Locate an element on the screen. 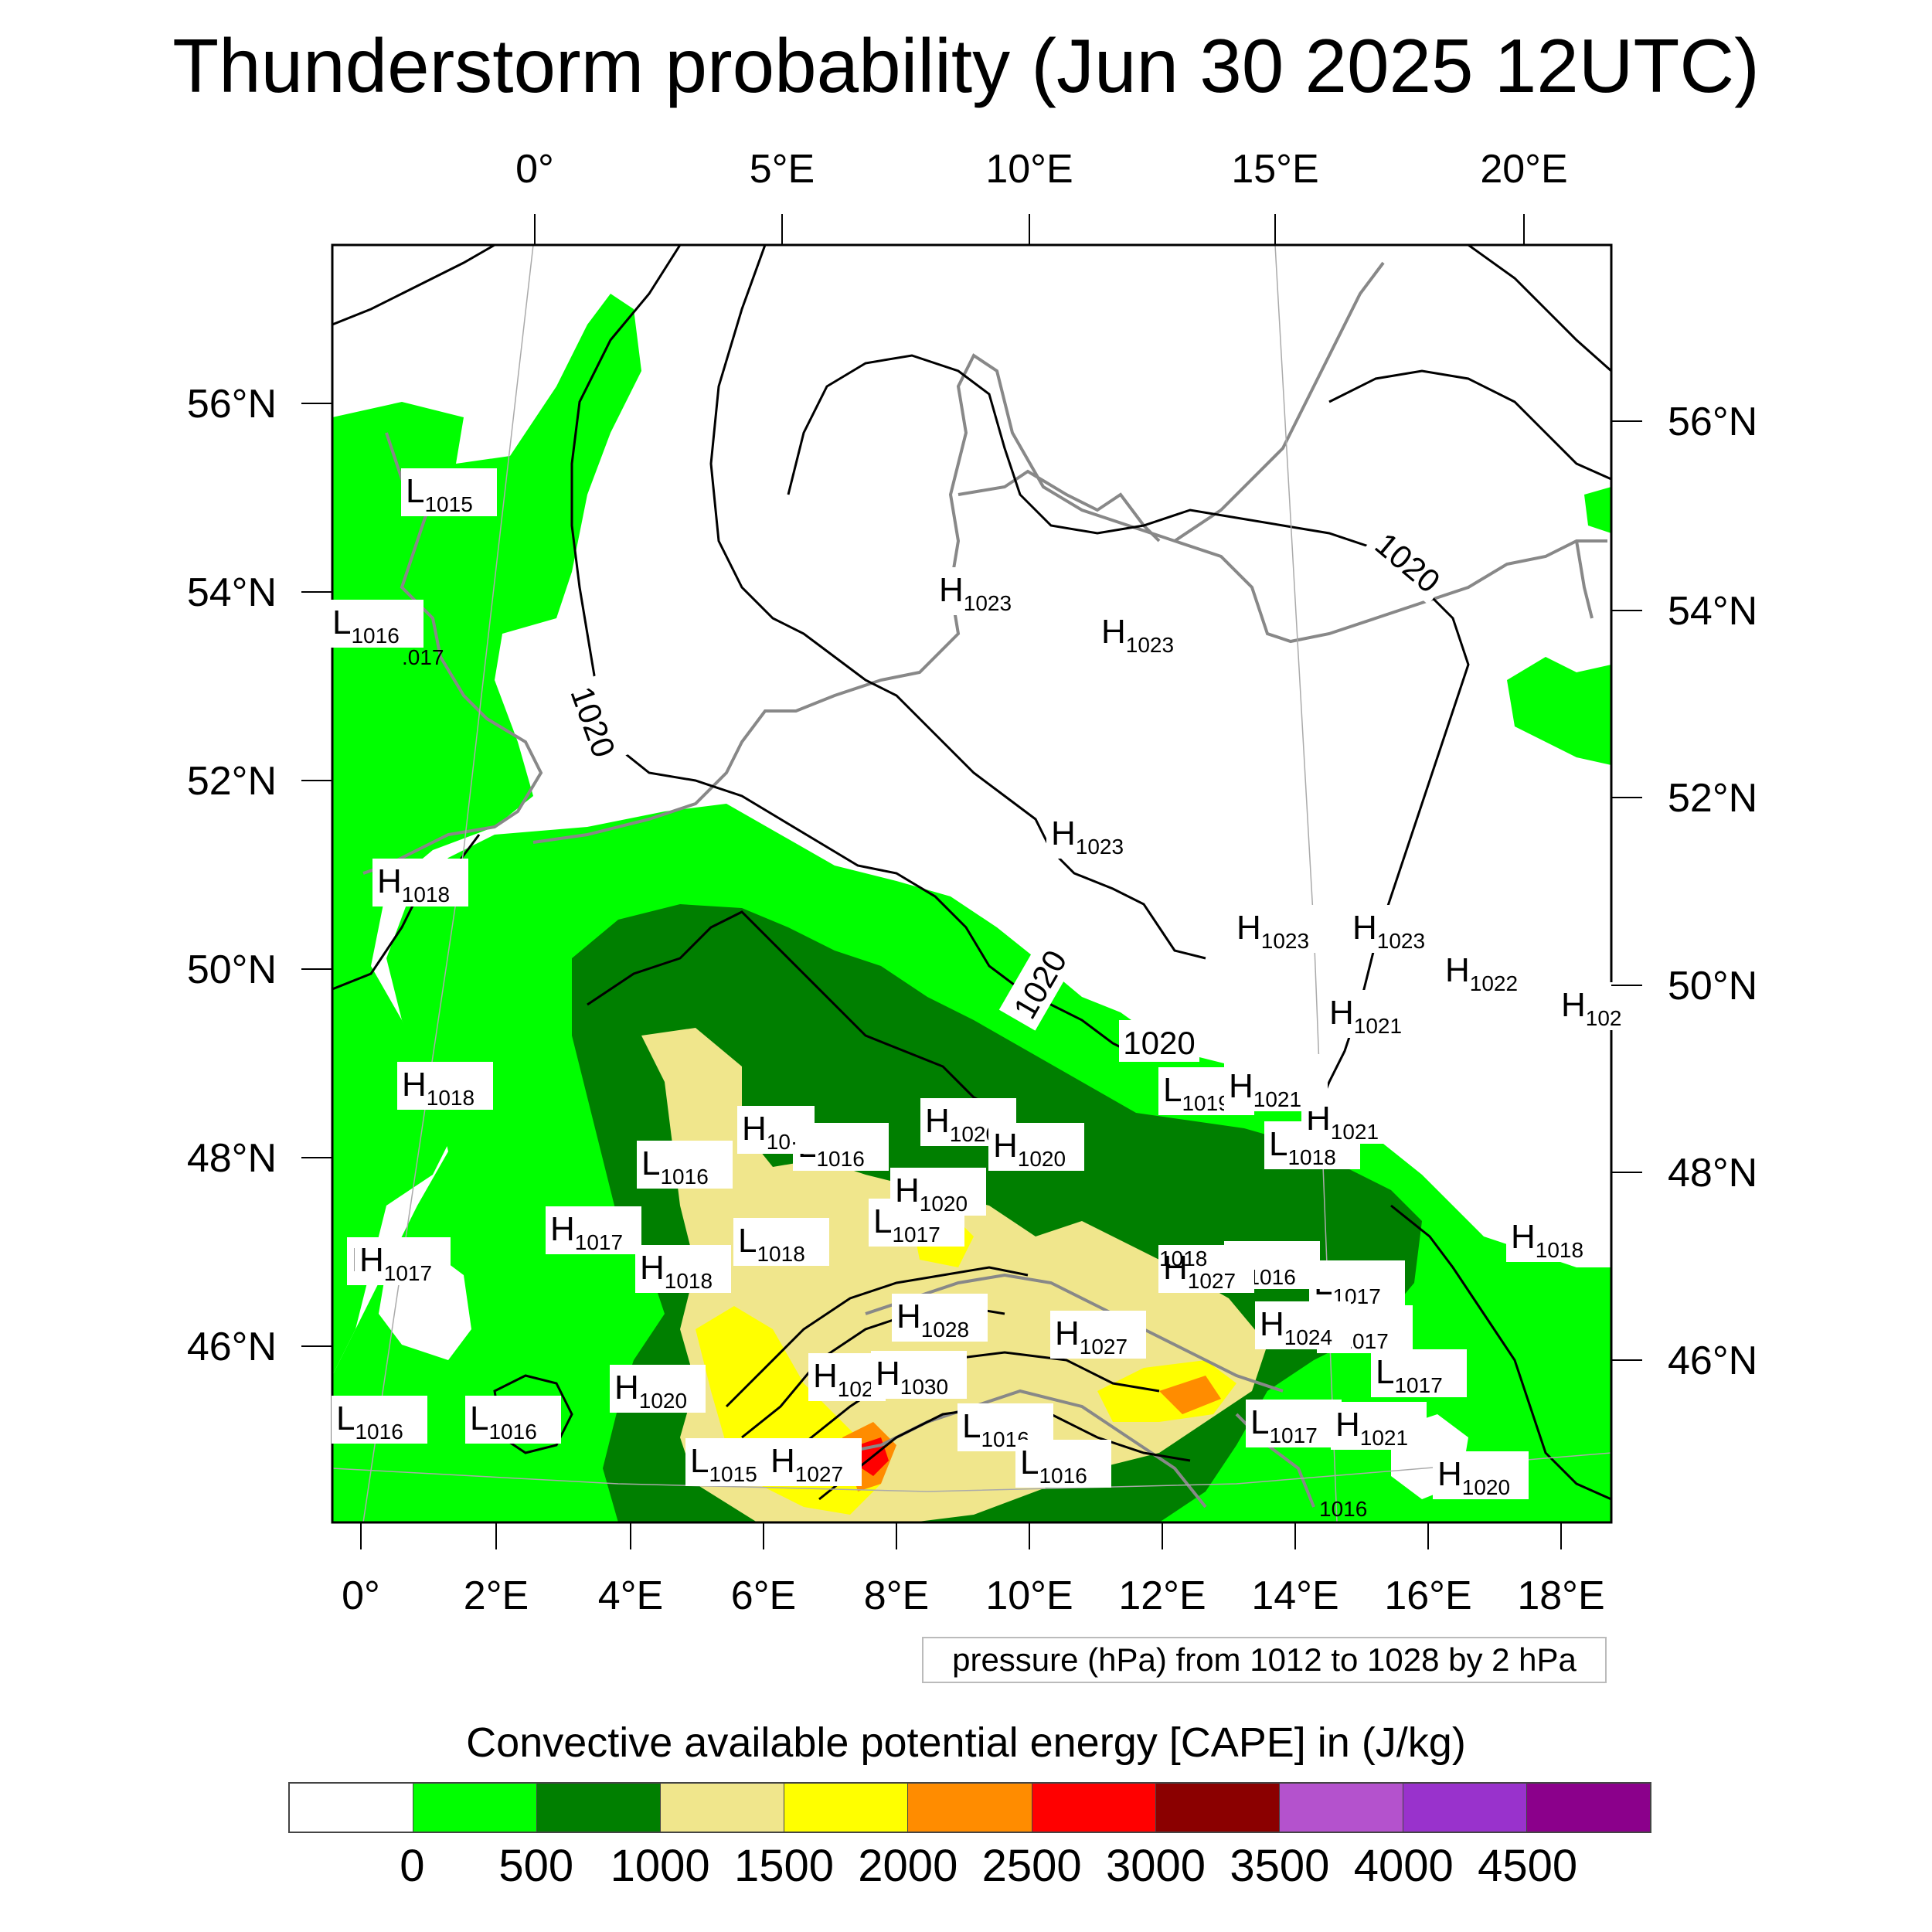 This screenshot has width=1932, height=1932. top-lon-label-0: 0° is located at coordinates (535, 169).